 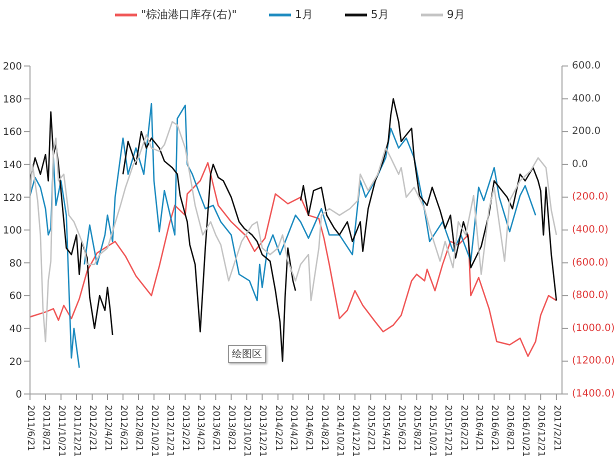 What do you see at coordinates (231, 428) in the screenshot?
I see `x-tick-label: 2013/8/21` at bounding box center [231, 428].